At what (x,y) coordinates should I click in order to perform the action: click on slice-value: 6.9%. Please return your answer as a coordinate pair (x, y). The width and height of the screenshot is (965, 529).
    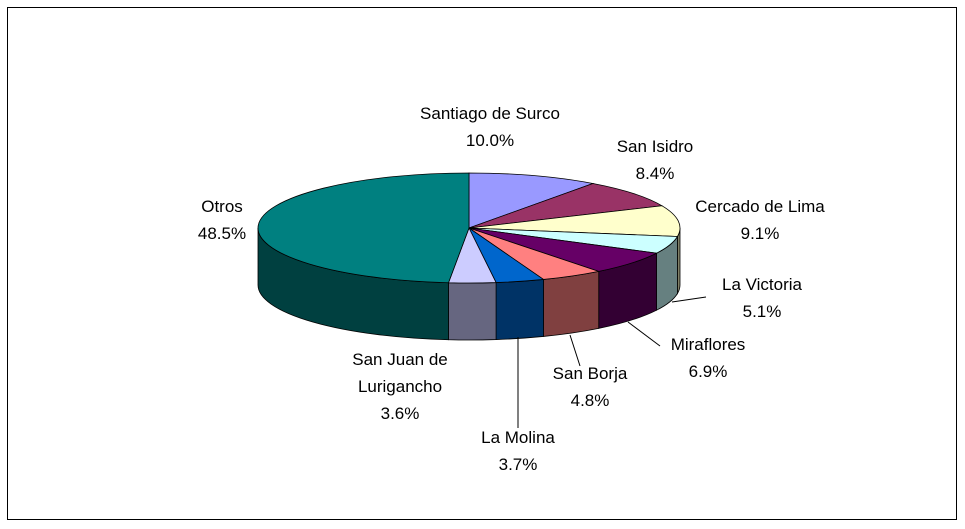
    Looking at the image, I should click on (708, 371).